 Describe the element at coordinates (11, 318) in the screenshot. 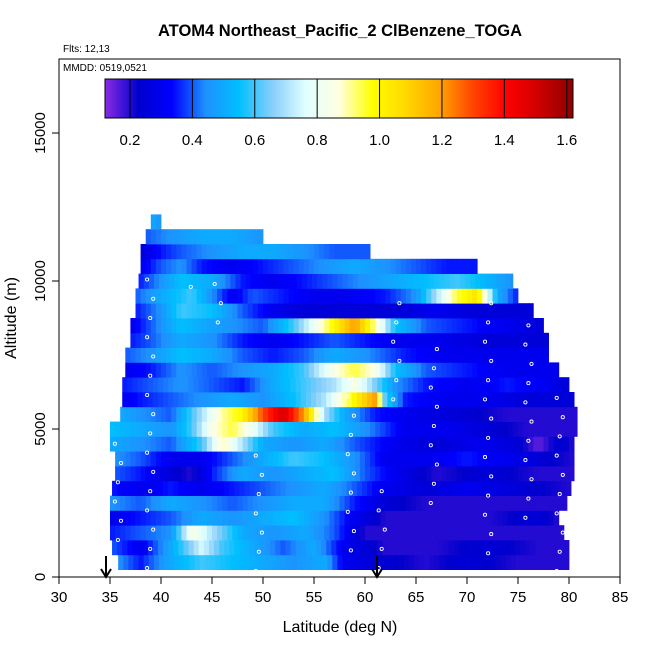

I see `y-axis-label: Altitude (m)` at that location.